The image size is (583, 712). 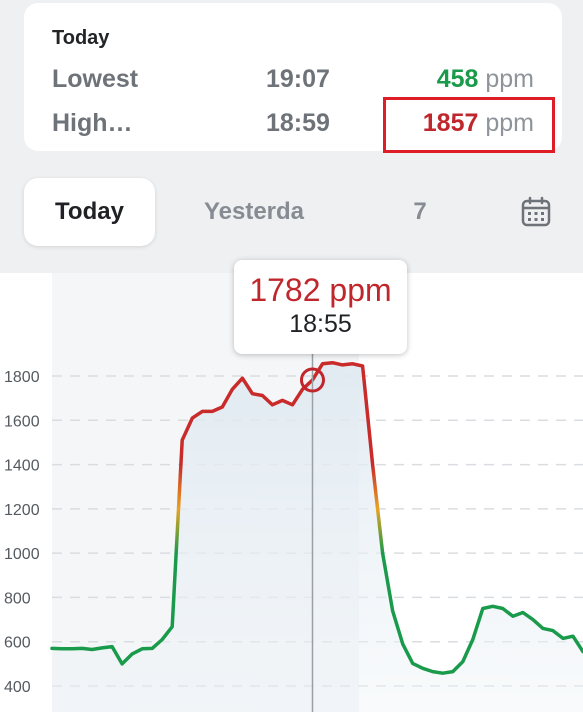 What do you see at coordinates (298, 123) in the screenshot?
I see `highest-time: 18:59` at bounding box center [298, 123].